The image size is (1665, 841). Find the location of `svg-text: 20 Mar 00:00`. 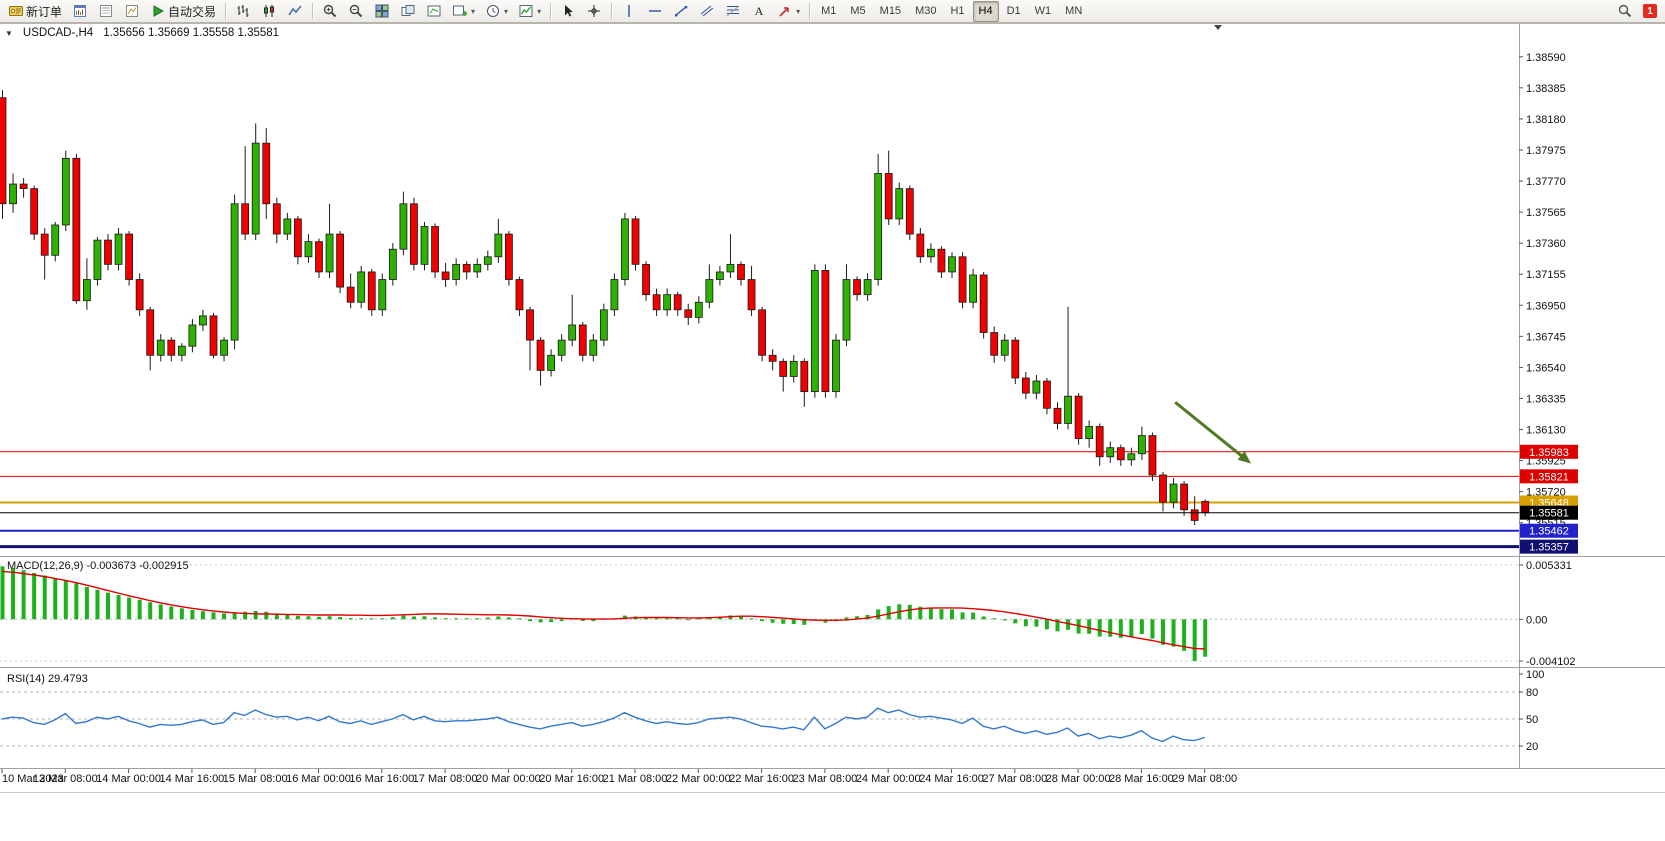

svg-text: 20 Mar 00:00 is located at coordinates (508, 779).